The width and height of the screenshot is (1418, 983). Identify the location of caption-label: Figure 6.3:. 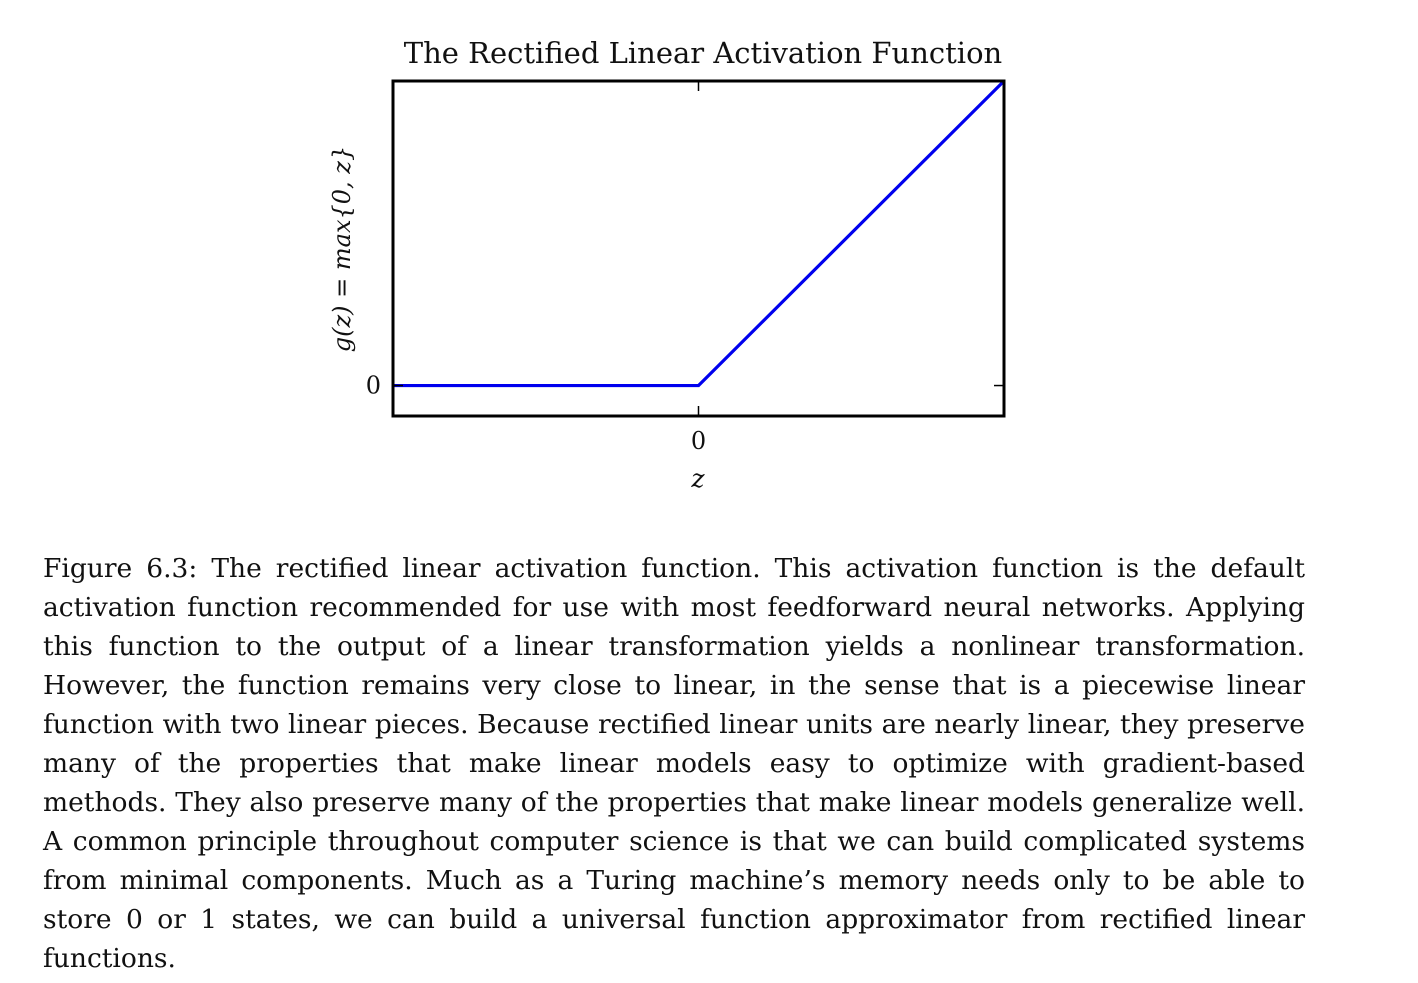
(120, 568).